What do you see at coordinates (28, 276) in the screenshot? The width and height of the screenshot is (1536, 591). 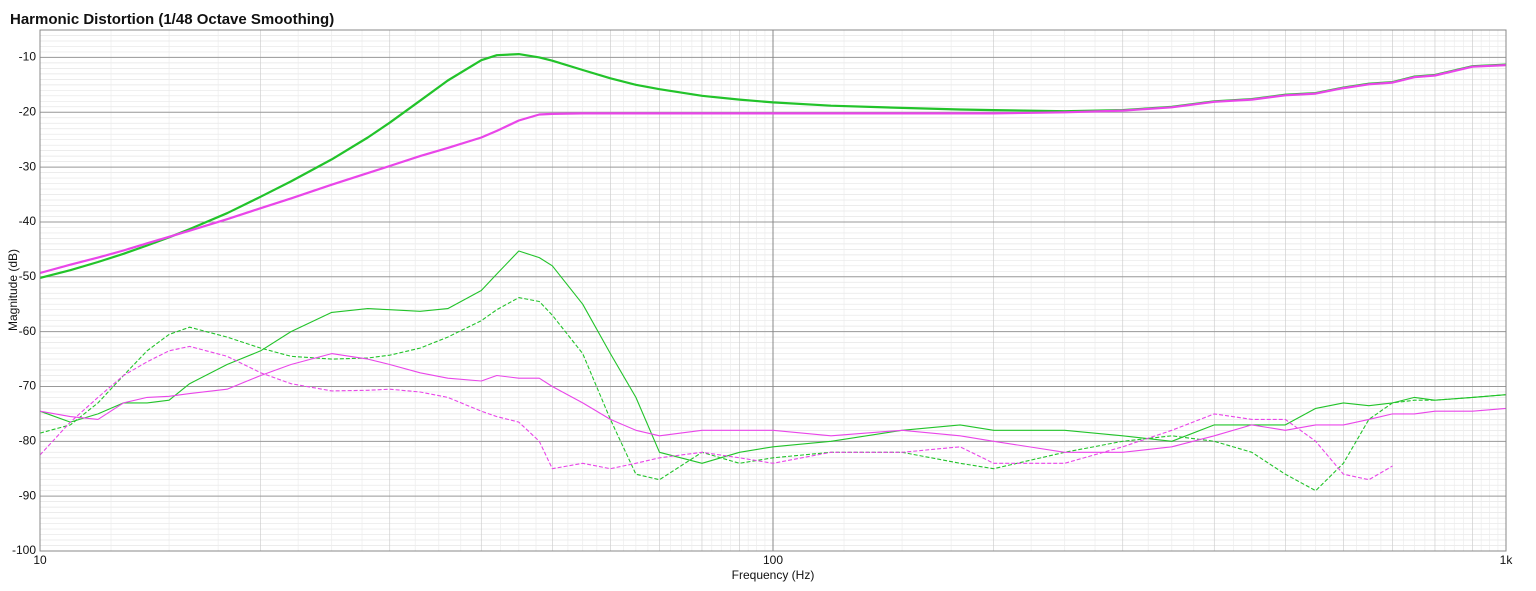 I see `y-tick-label: -50` at bounding box center [28, 276].